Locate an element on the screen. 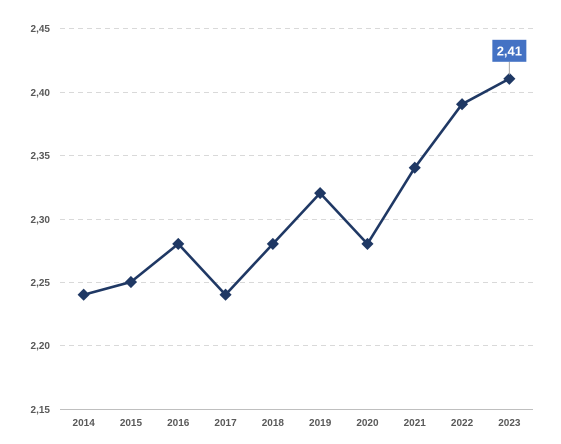 Image resolution: width=561 pixels, height=444 pixels. x-tick-label: 2023 is located at coordinates (509, 423).